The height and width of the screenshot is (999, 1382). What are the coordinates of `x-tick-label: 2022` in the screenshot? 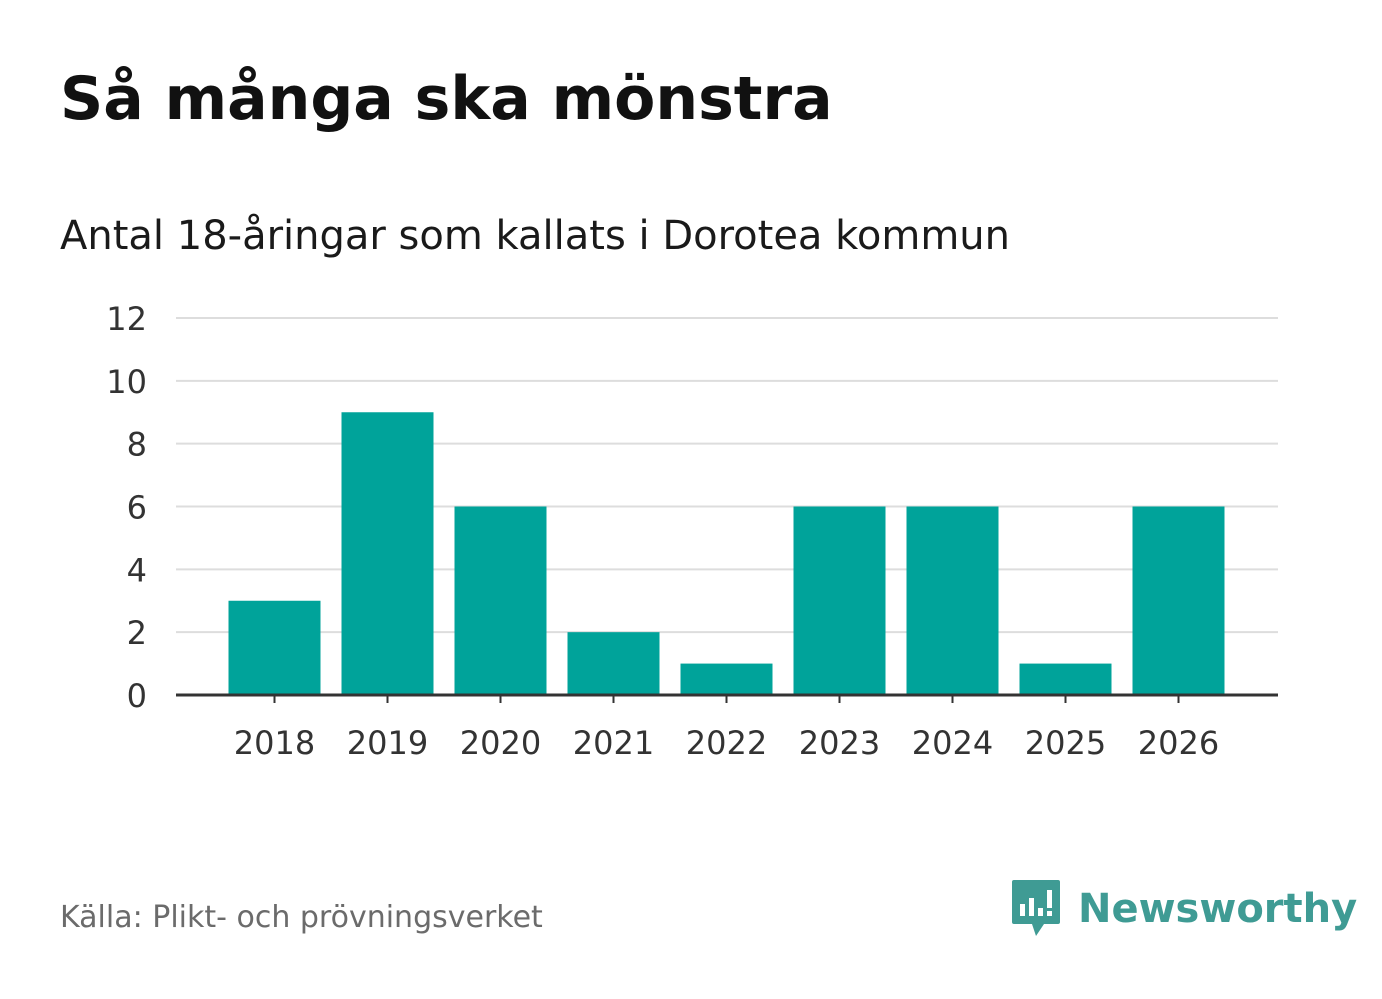 It's located at (726, 743).